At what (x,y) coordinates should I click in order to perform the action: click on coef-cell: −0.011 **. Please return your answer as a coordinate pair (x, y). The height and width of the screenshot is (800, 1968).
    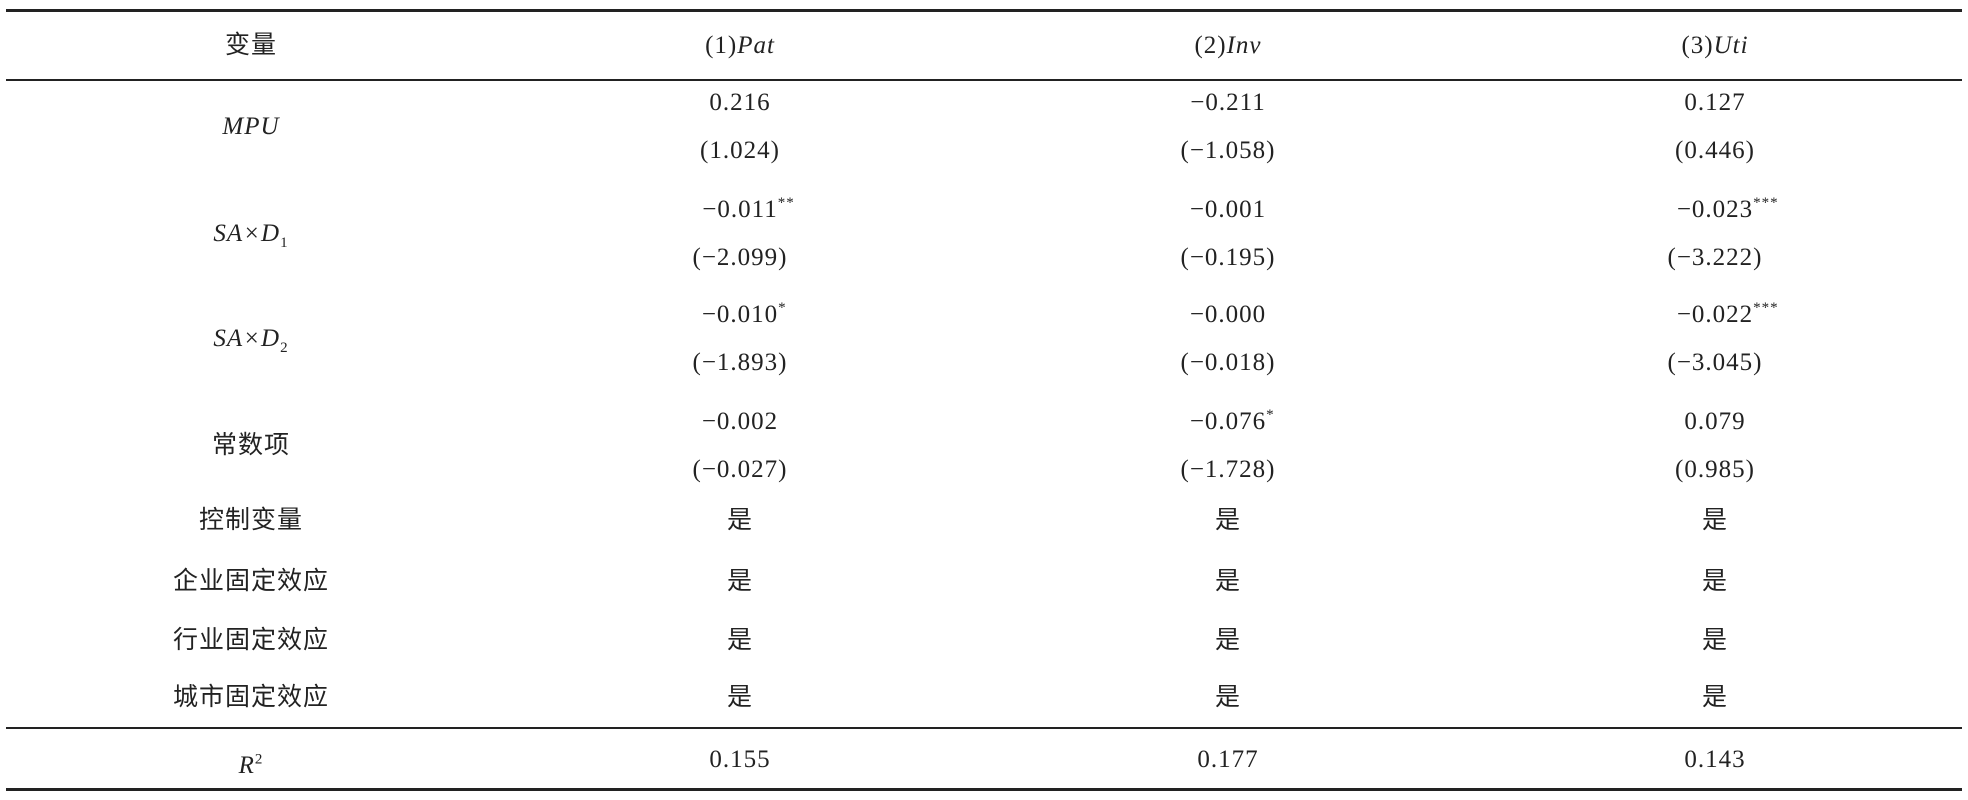
    Looking at the image, I should click on (740, 210).